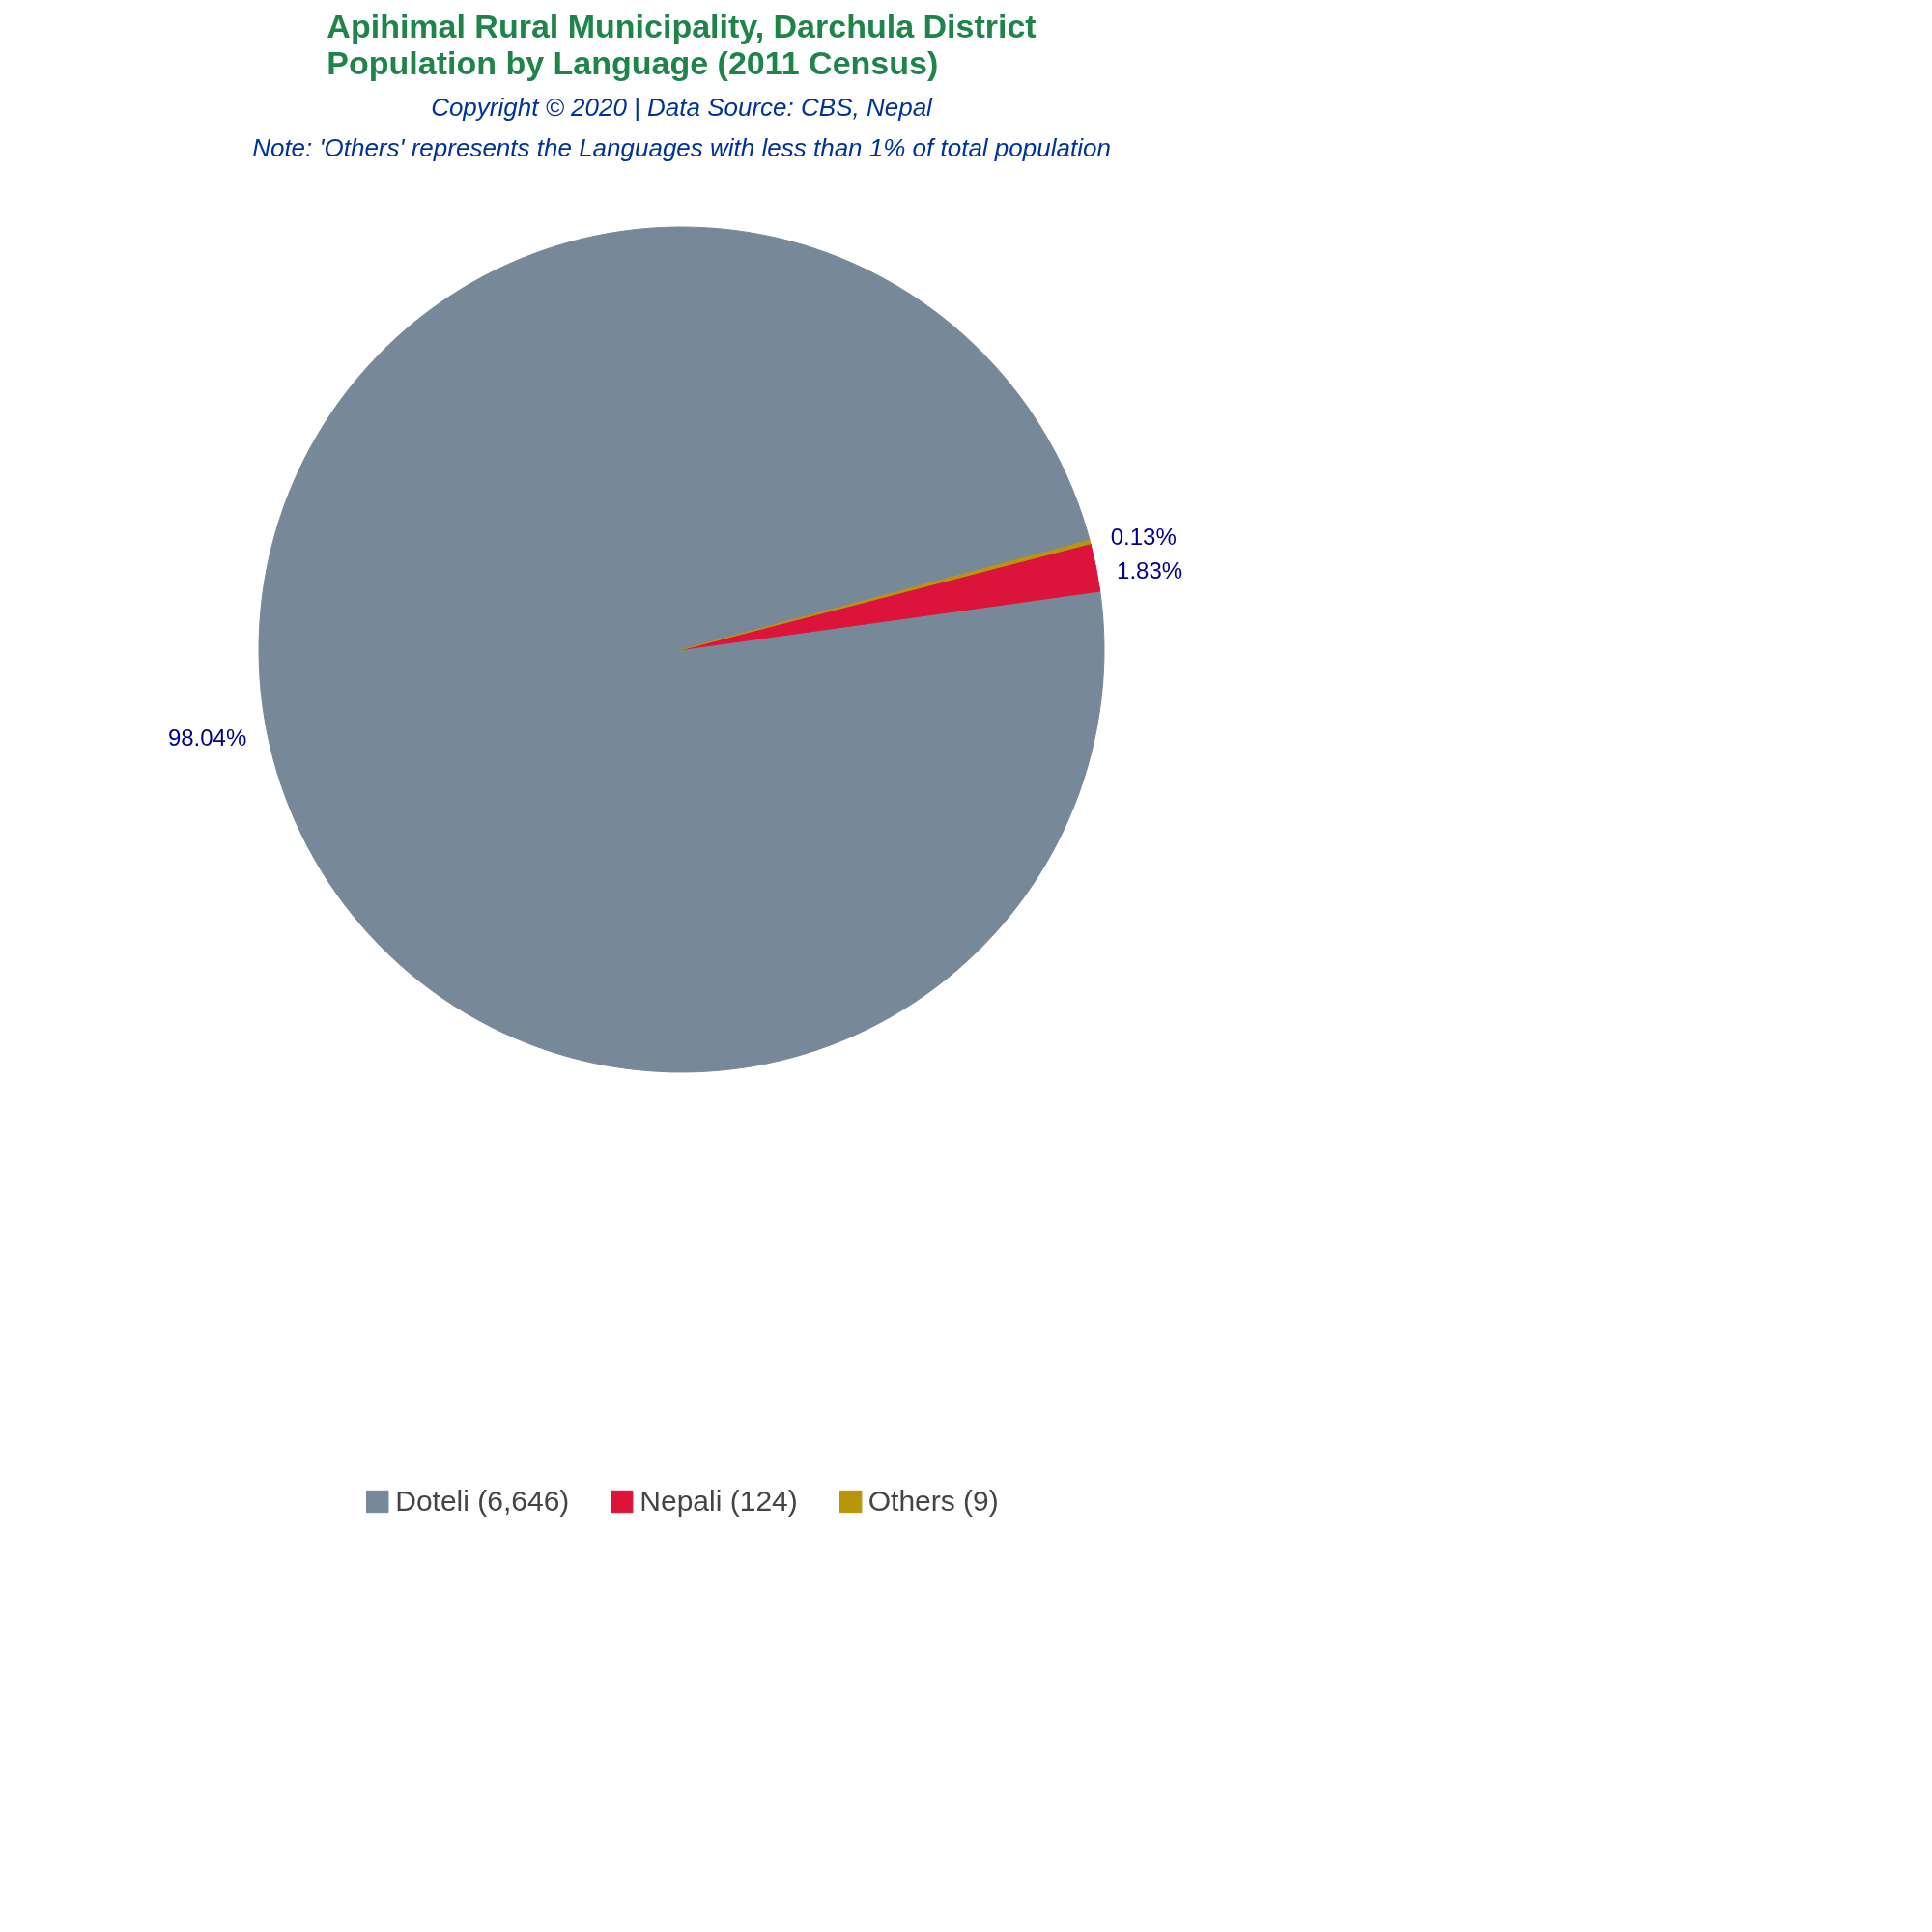 This screenshot has height=1932, width=1932. What do you see at coordinates (718, 1501) in the screenshot?
I see `legend-label: Nepali (124)` at bounding box center [718, 1501].